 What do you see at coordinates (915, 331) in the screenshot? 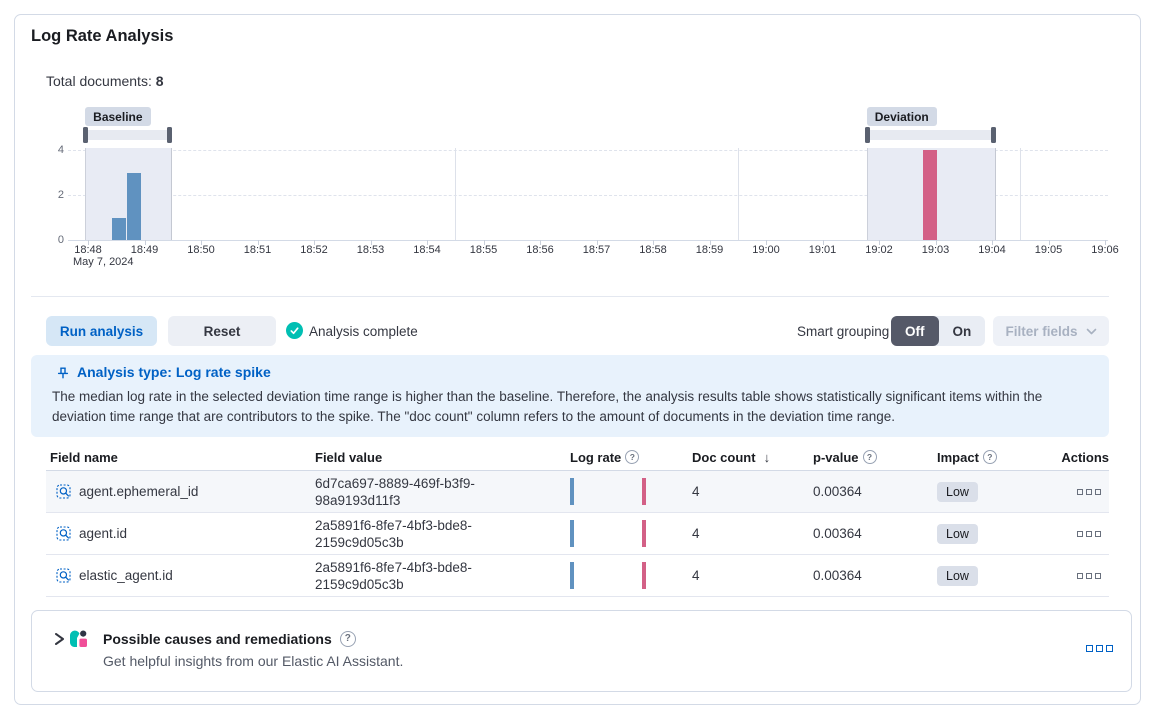
I see `smart-grouping-off-button: Off` at bounding box center [915, 331].